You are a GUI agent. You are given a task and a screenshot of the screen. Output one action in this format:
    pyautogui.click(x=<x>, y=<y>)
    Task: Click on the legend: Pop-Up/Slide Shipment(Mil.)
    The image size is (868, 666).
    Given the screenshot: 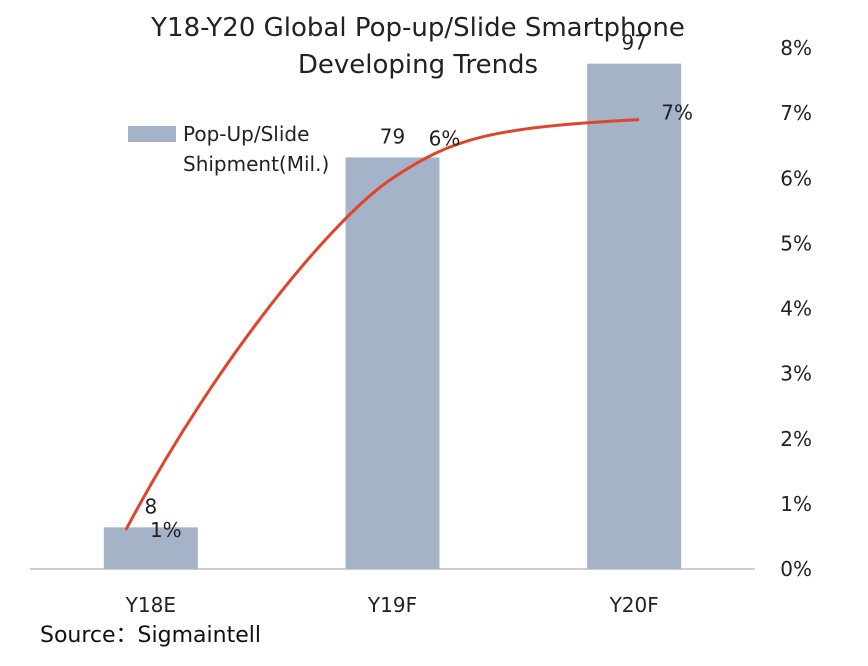 What is the action you would take?
    pyautogui.click(x=228, y=149)
    